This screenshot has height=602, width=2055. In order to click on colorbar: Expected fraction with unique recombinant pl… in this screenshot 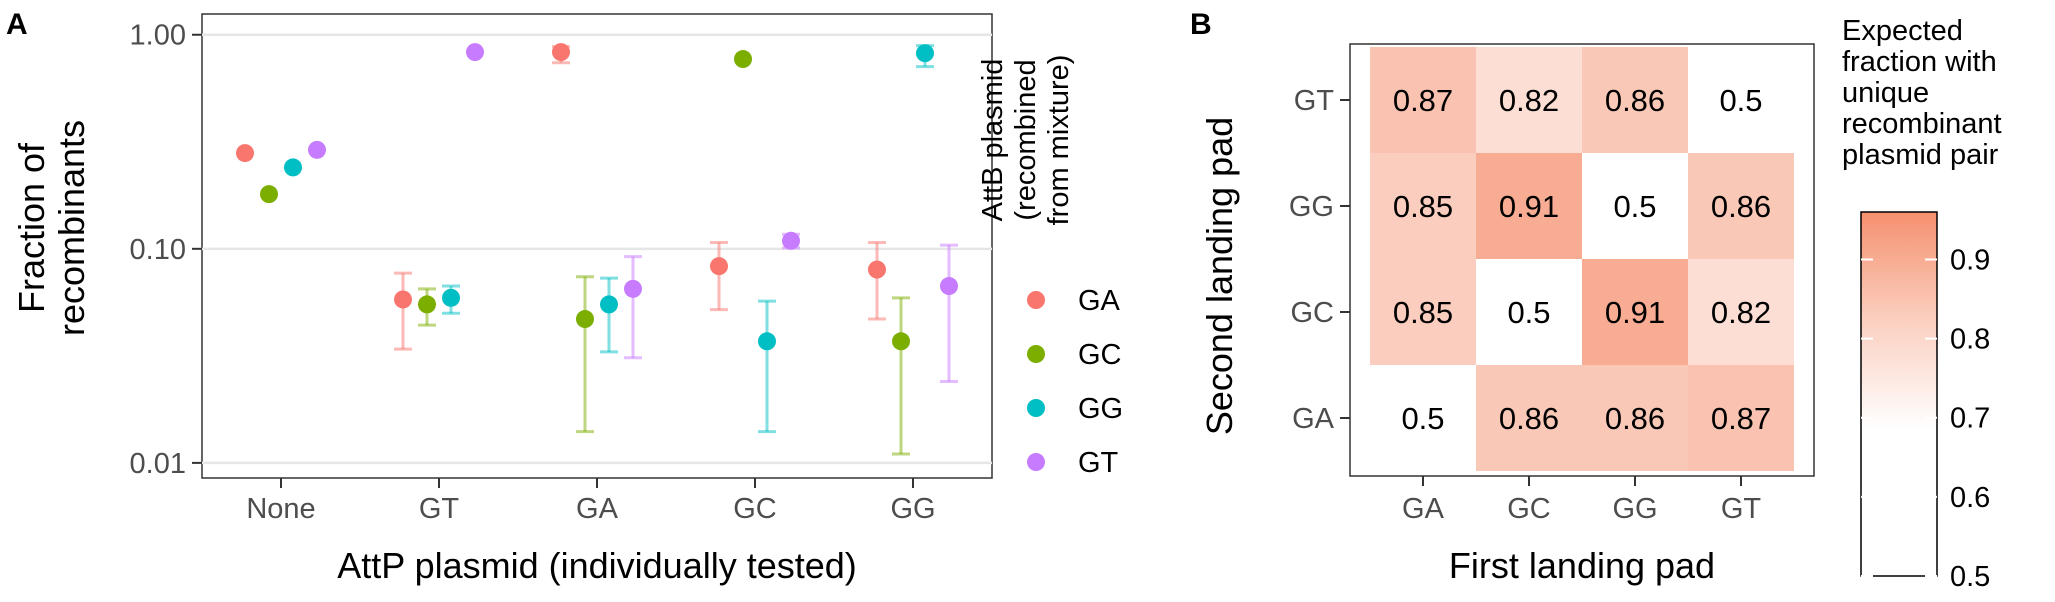, I will do `click(1922, 304)`.